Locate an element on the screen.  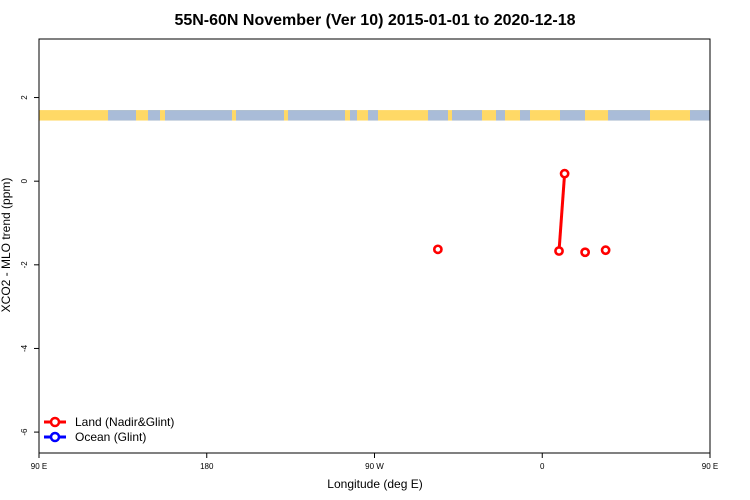
x-tick-label: 0 is located at coordinates (542, 466).